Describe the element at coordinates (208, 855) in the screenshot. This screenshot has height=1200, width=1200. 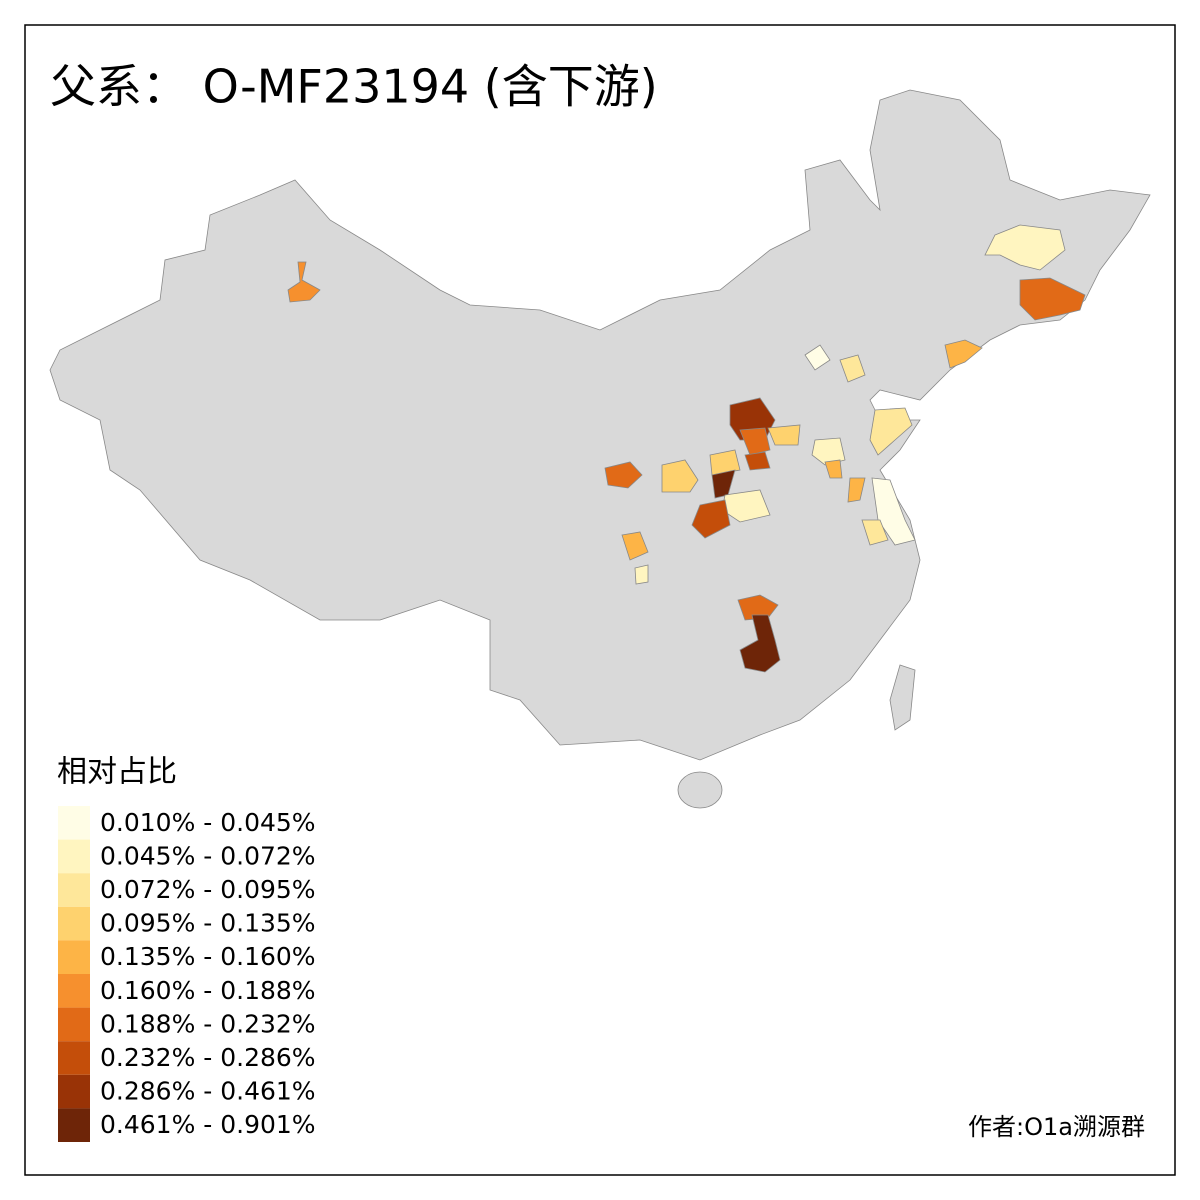
I see `legend-label: 0.045% - 0.072%` at that location.